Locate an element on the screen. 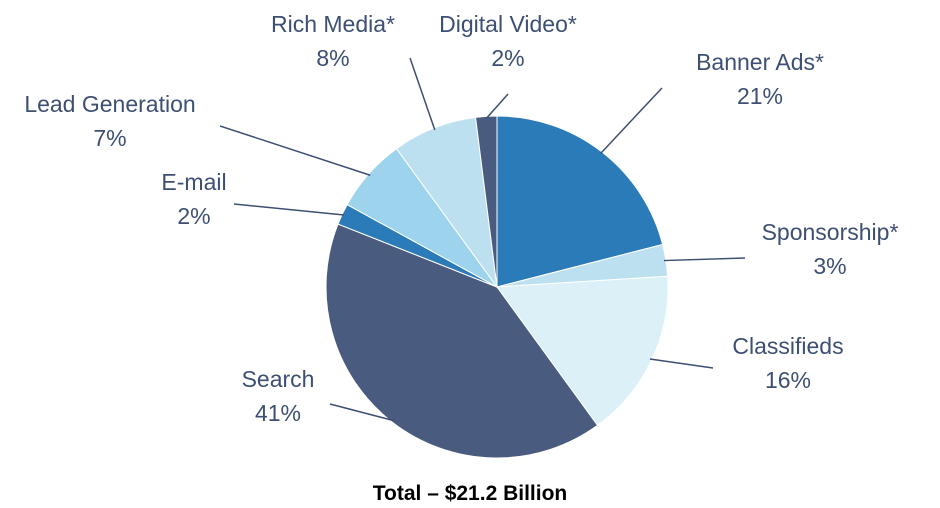 The image size is (940, 508). leader-line-rich-media is located at coordinates (422, 94).